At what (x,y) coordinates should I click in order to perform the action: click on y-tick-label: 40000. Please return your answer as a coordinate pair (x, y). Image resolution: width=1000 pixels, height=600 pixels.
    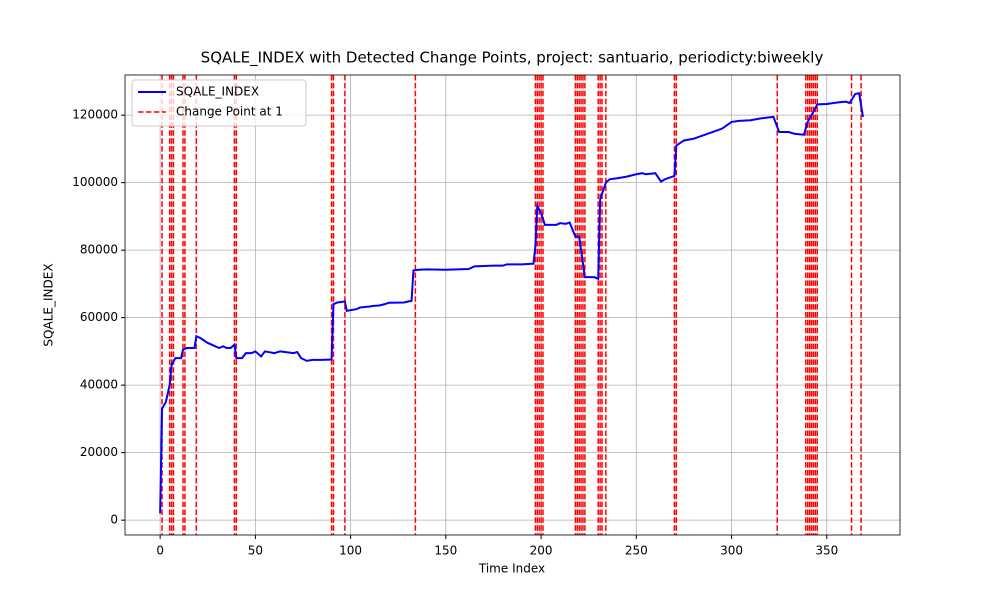
    Looking at the image, I should click on (99, 385).